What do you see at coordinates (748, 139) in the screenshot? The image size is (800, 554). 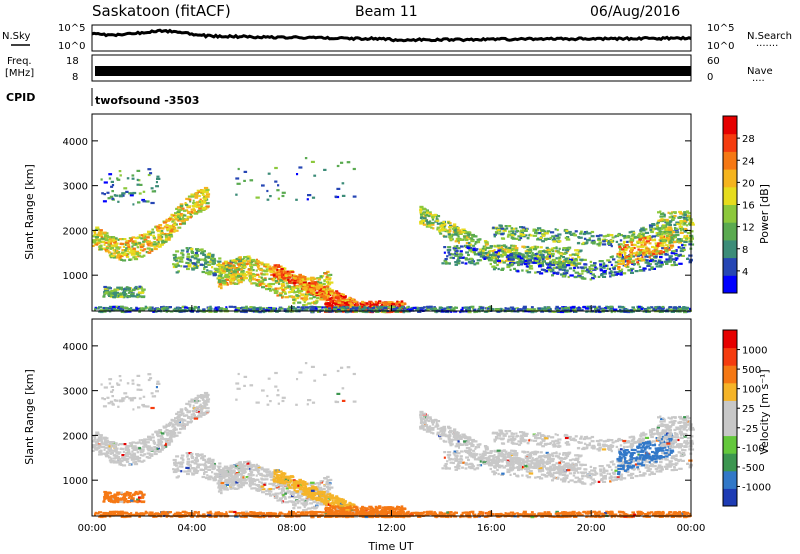 I see `colorbar-tick-label: 28` at bounding box center [748, 139].